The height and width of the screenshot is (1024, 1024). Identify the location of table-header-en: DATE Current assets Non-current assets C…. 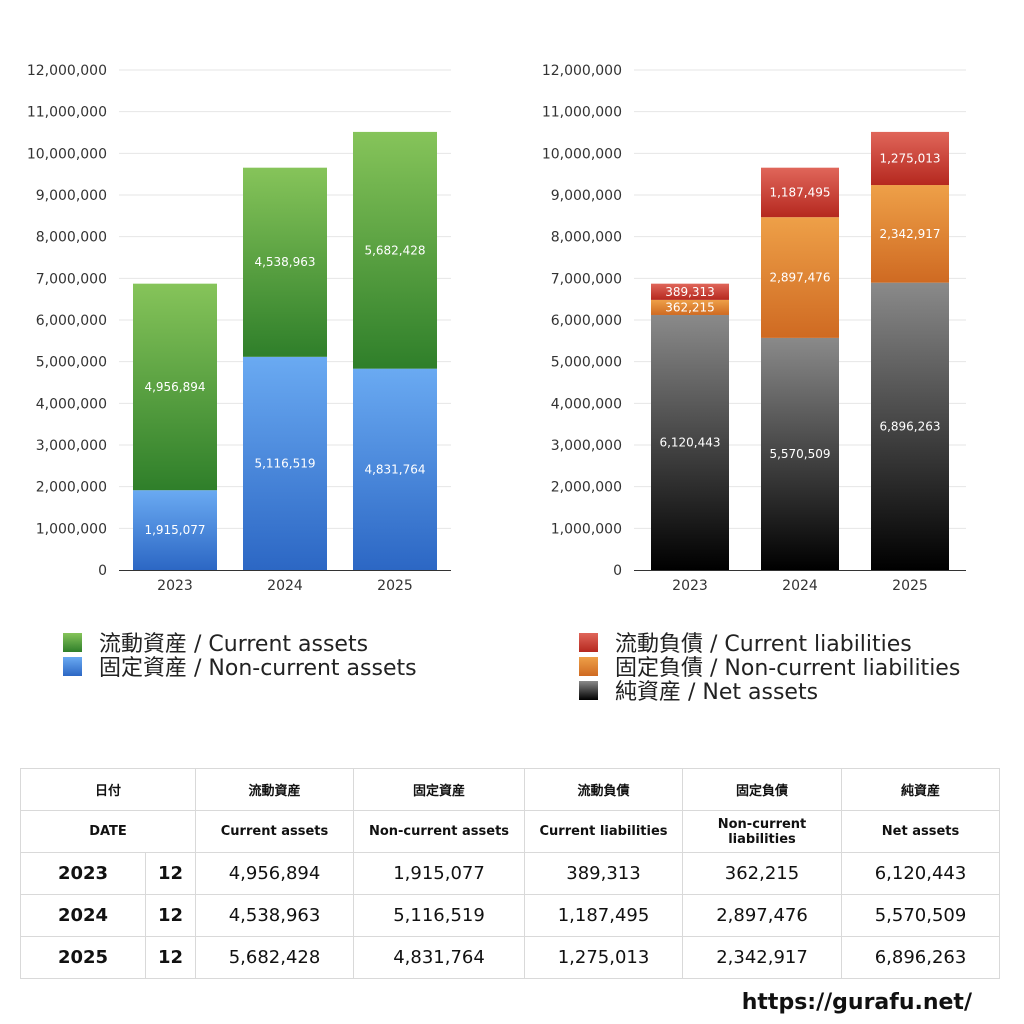
(510, 831).